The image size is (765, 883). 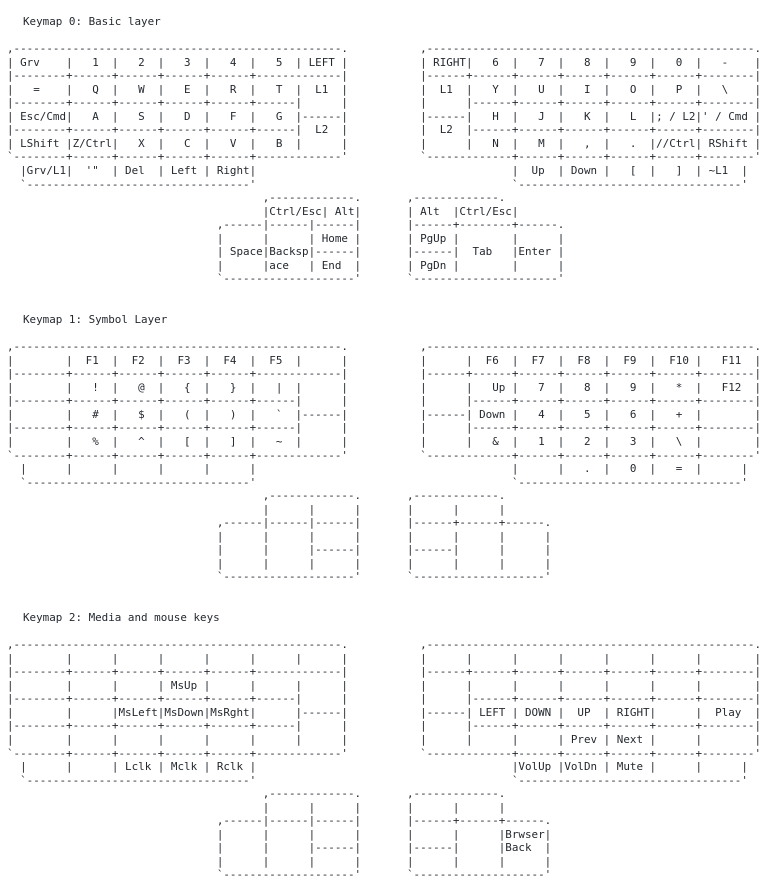 What do you see at coordinates (92, 21) in the screenshot?
I see `keymap-title-basic-layer: Keymap 0: Basic layer` at bounding box center [92, 21].